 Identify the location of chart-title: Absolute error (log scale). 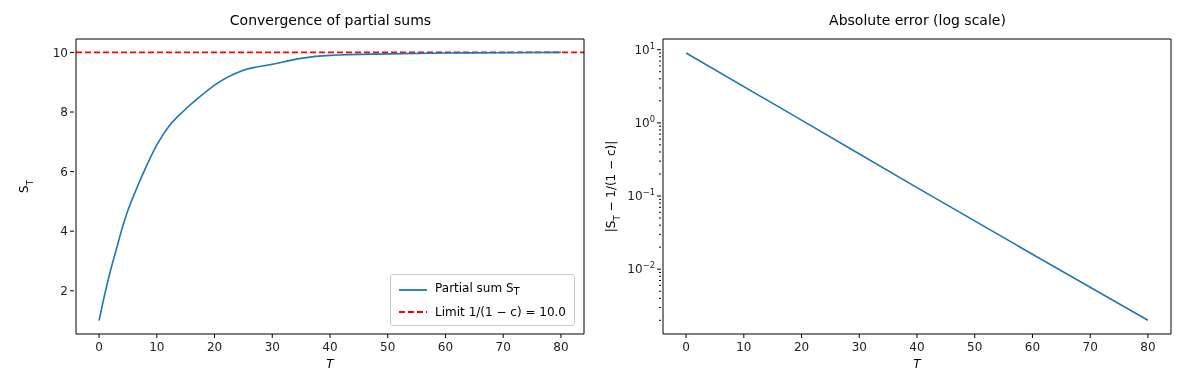
(917, 20).